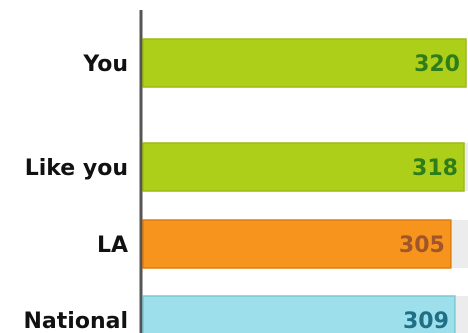 The height and width of the screenshot is (333, 468). I want to click on value-label: 305, so click(422, 245).